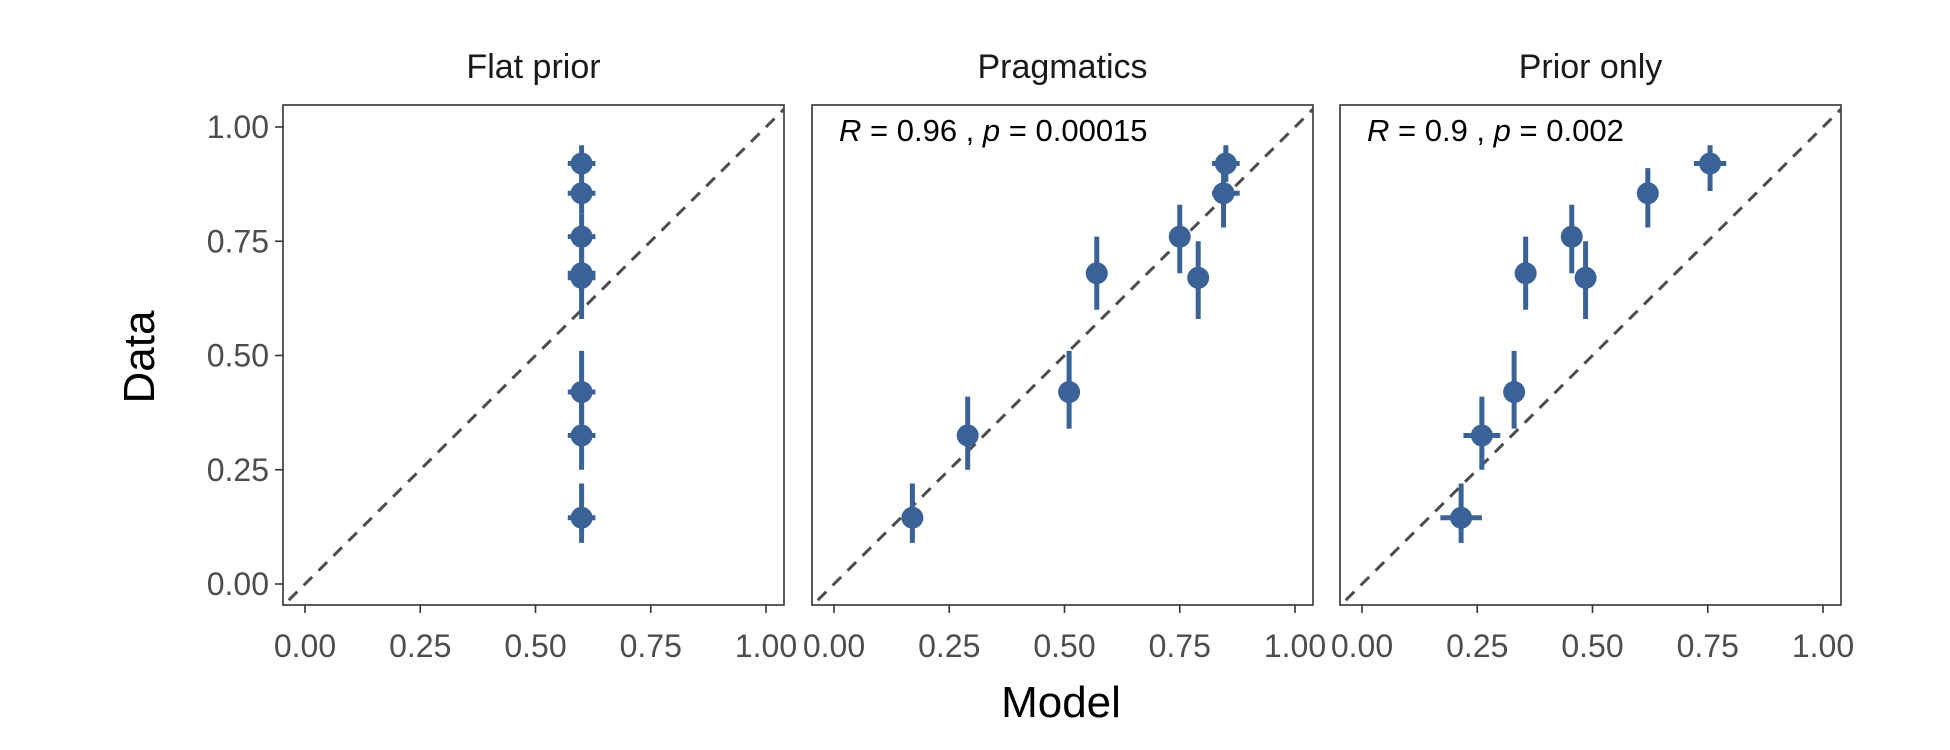 The image size is (1950, 750). What do you see at coordinates (1062, 67) in the screenshot?
I see `panel-title: Pragmatics` at bounding box center [1062, 67].